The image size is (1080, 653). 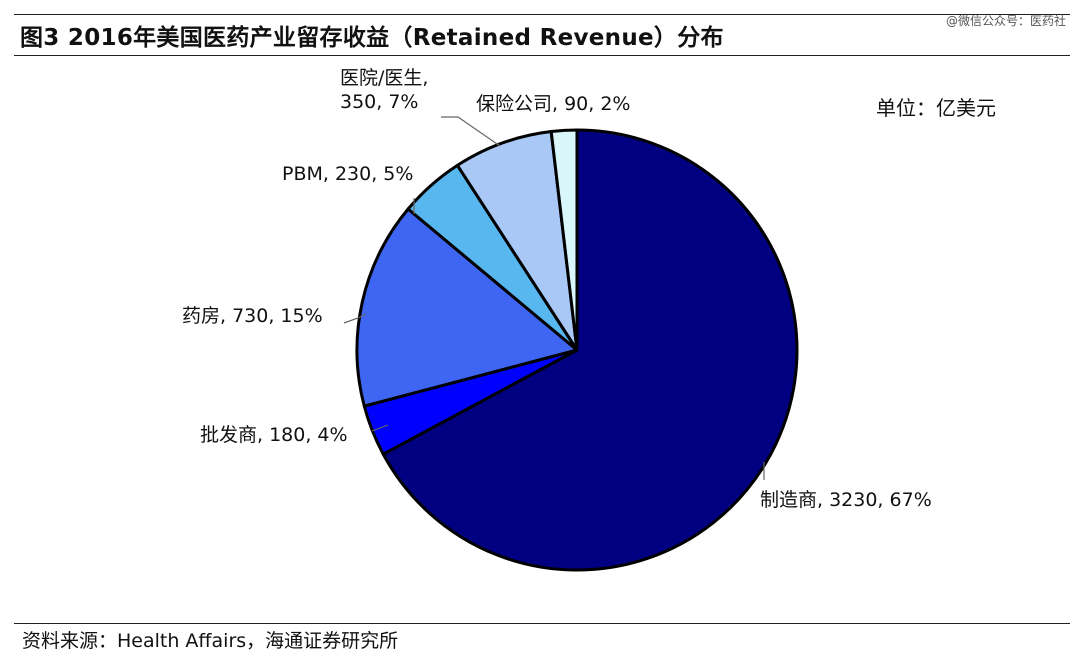 What do you see at coordinates (252, 316) in the screenshot?
I see `data-label-3: 药房, 730, 15%` at bounding box center [252, 316].